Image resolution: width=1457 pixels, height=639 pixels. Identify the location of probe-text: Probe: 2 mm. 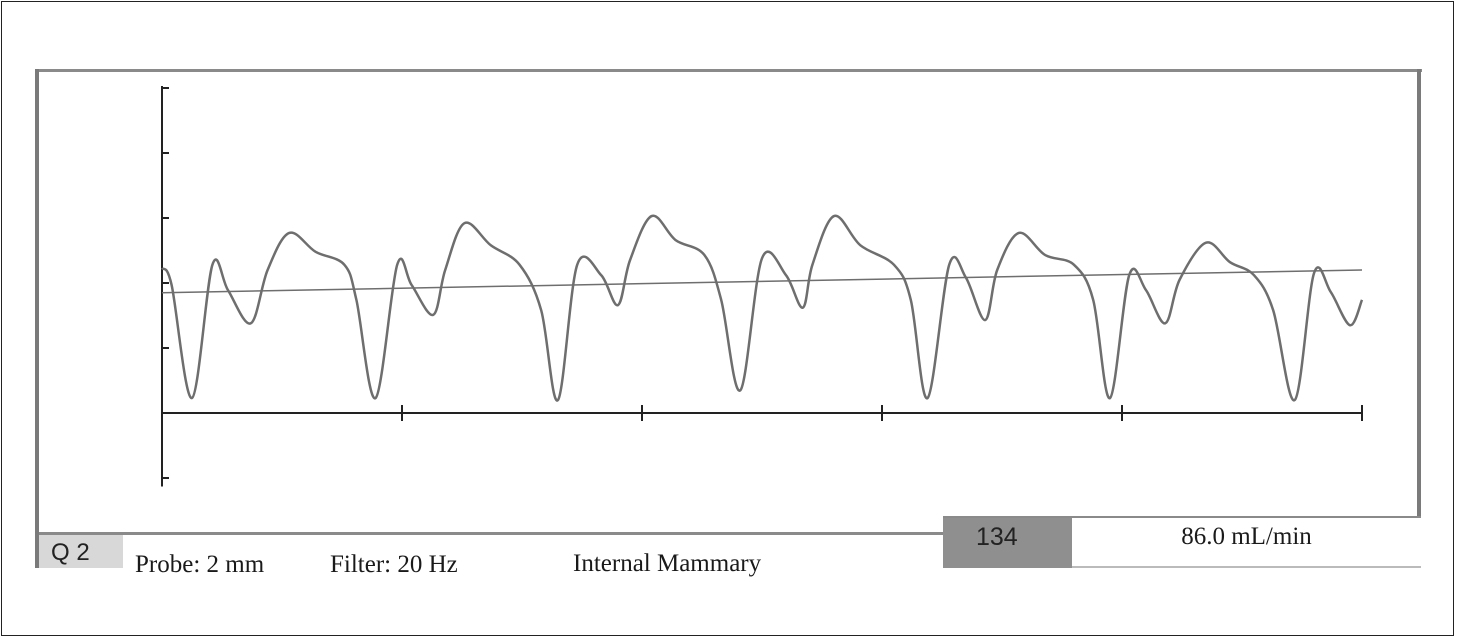
(200, 564).